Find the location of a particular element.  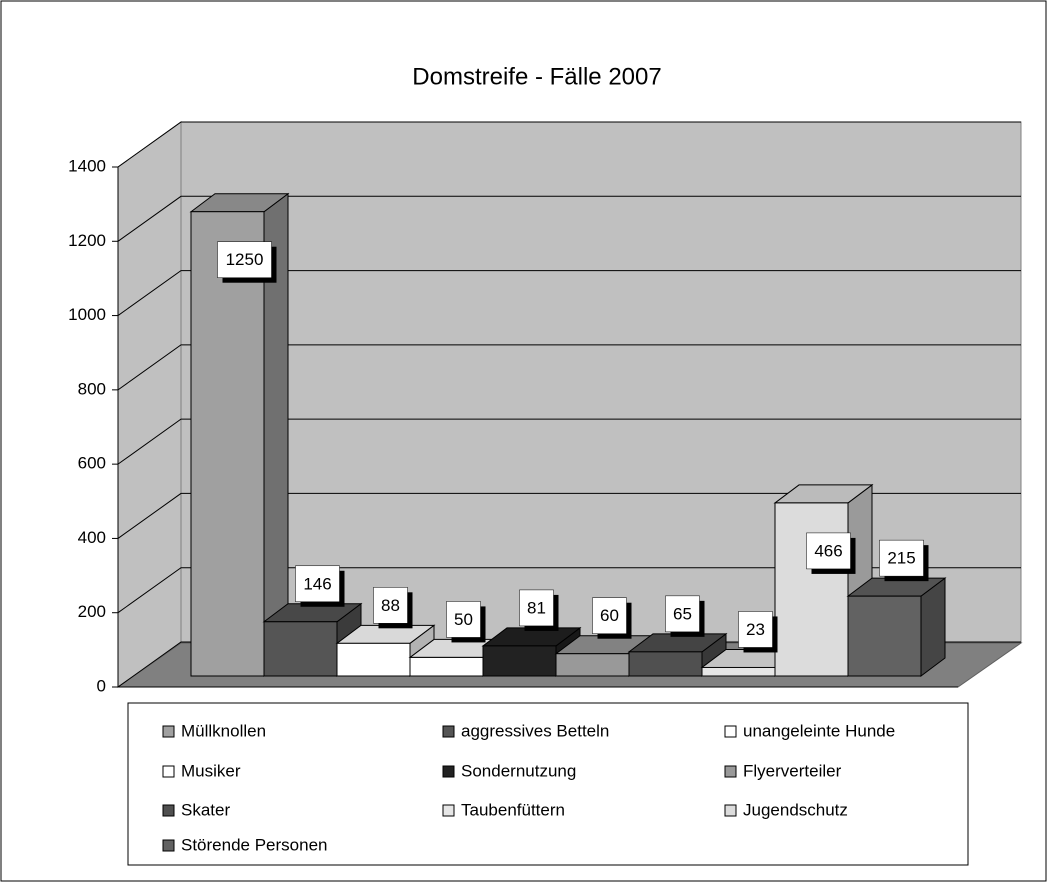

data-label: 88 is located at coordinates (390, 605).